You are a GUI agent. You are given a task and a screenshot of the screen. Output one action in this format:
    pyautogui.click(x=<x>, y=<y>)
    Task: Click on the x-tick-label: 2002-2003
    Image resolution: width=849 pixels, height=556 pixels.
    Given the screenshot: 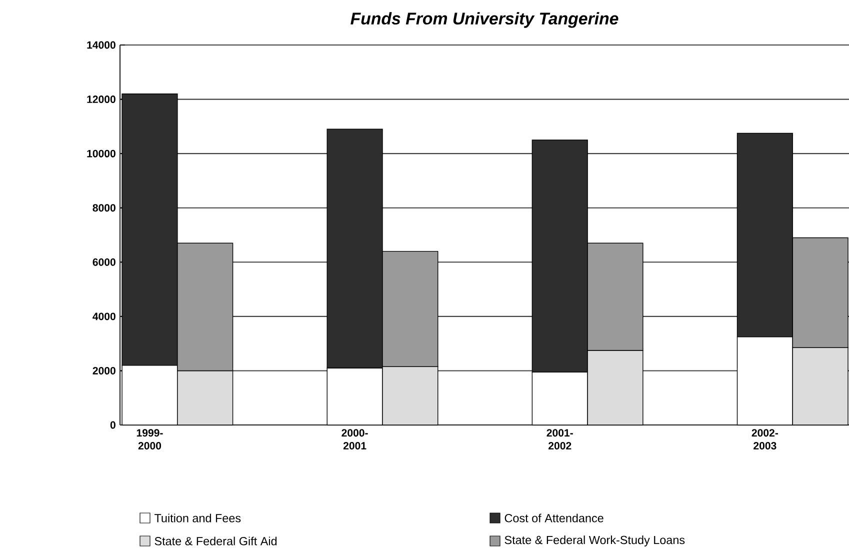 What is the action you would take?
    pyautogui.click(x=765, y=439)
    